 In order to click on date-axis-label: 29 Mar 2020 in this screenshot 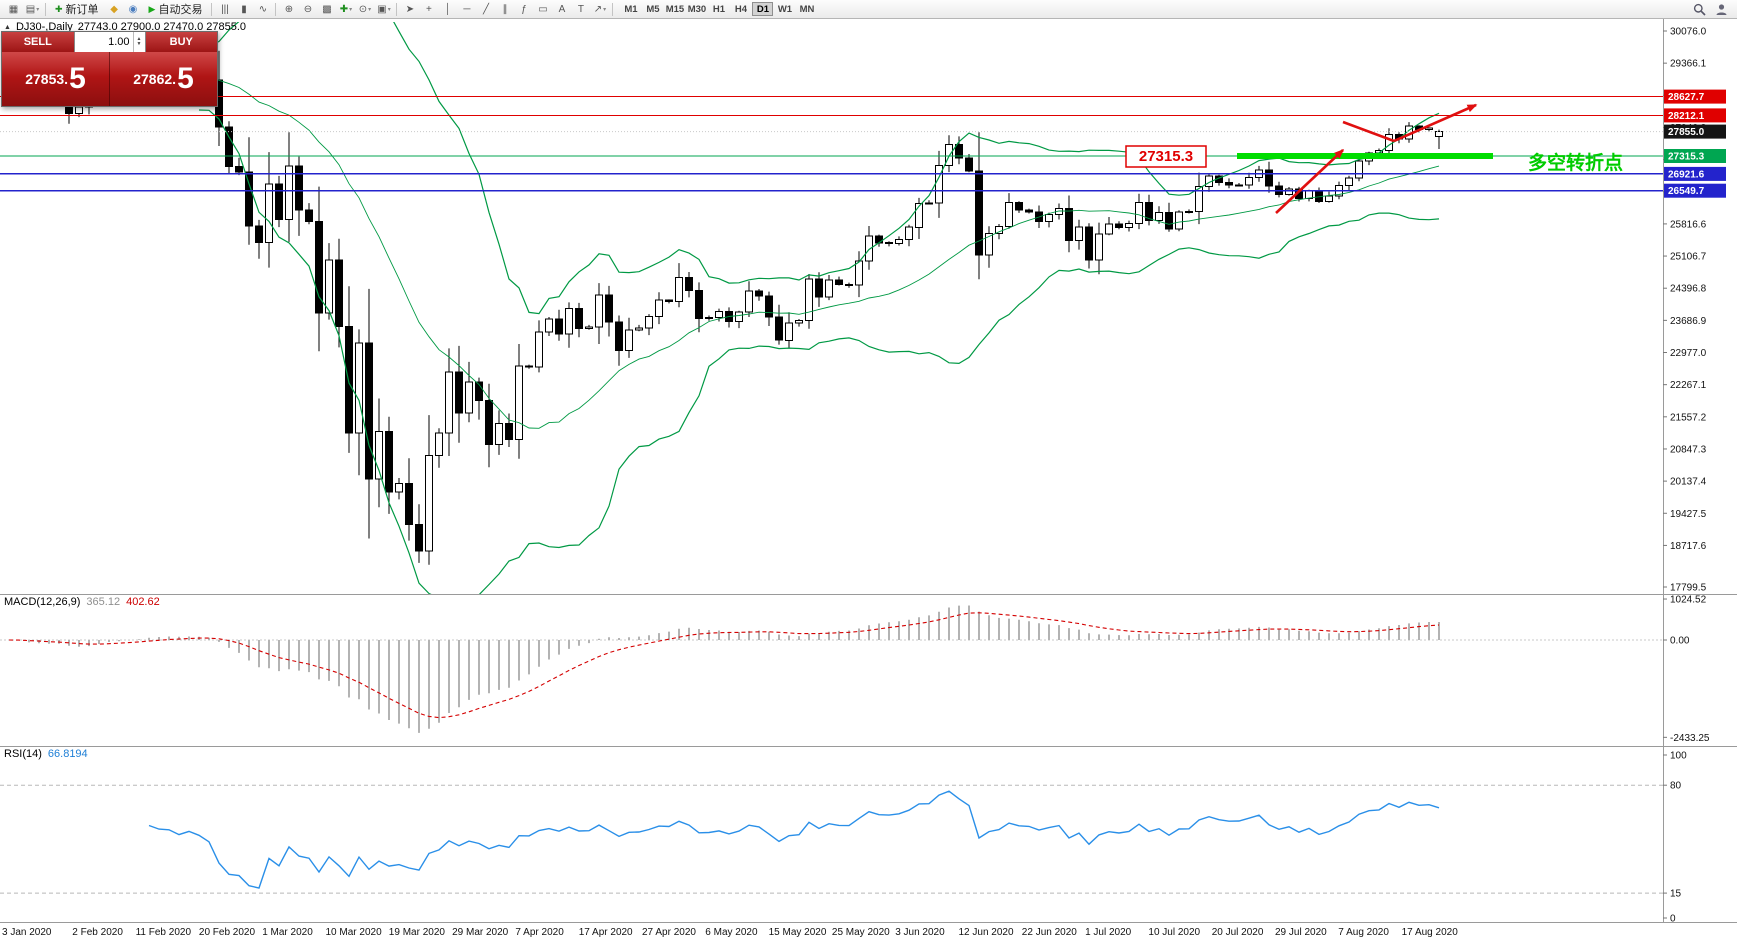, I will do `click(480, 932)`.